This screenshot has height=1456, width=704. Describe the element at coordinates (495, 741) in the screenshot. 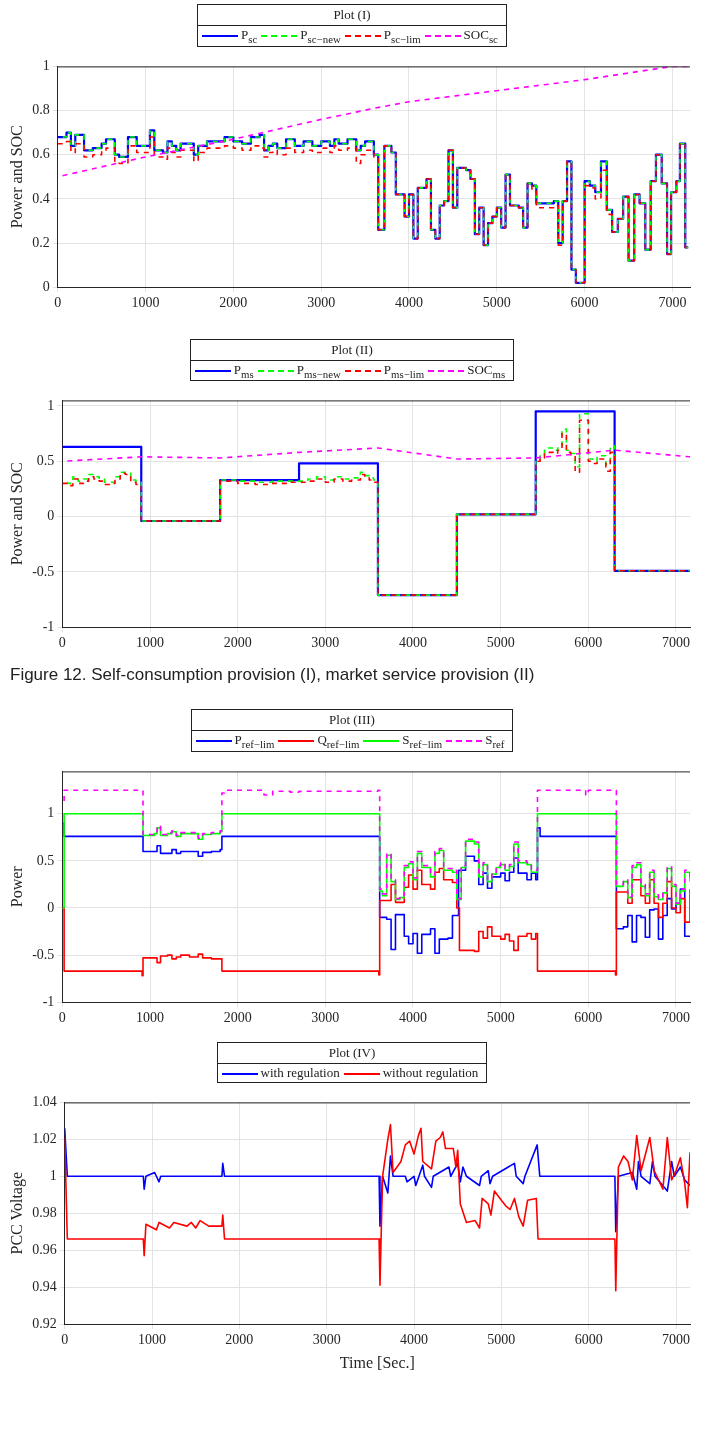

I see `legend-label: S$_{ref}$` at that location.